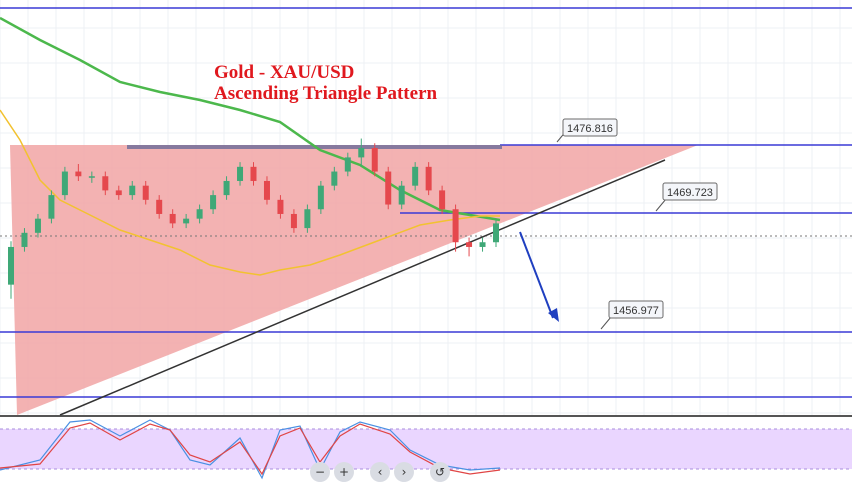 The height and width of the screenshot is (485, 852). What do you see at coordinates (426, 416) in the screenshot?
I see `pane-divider` at bounding box center [426, 416].